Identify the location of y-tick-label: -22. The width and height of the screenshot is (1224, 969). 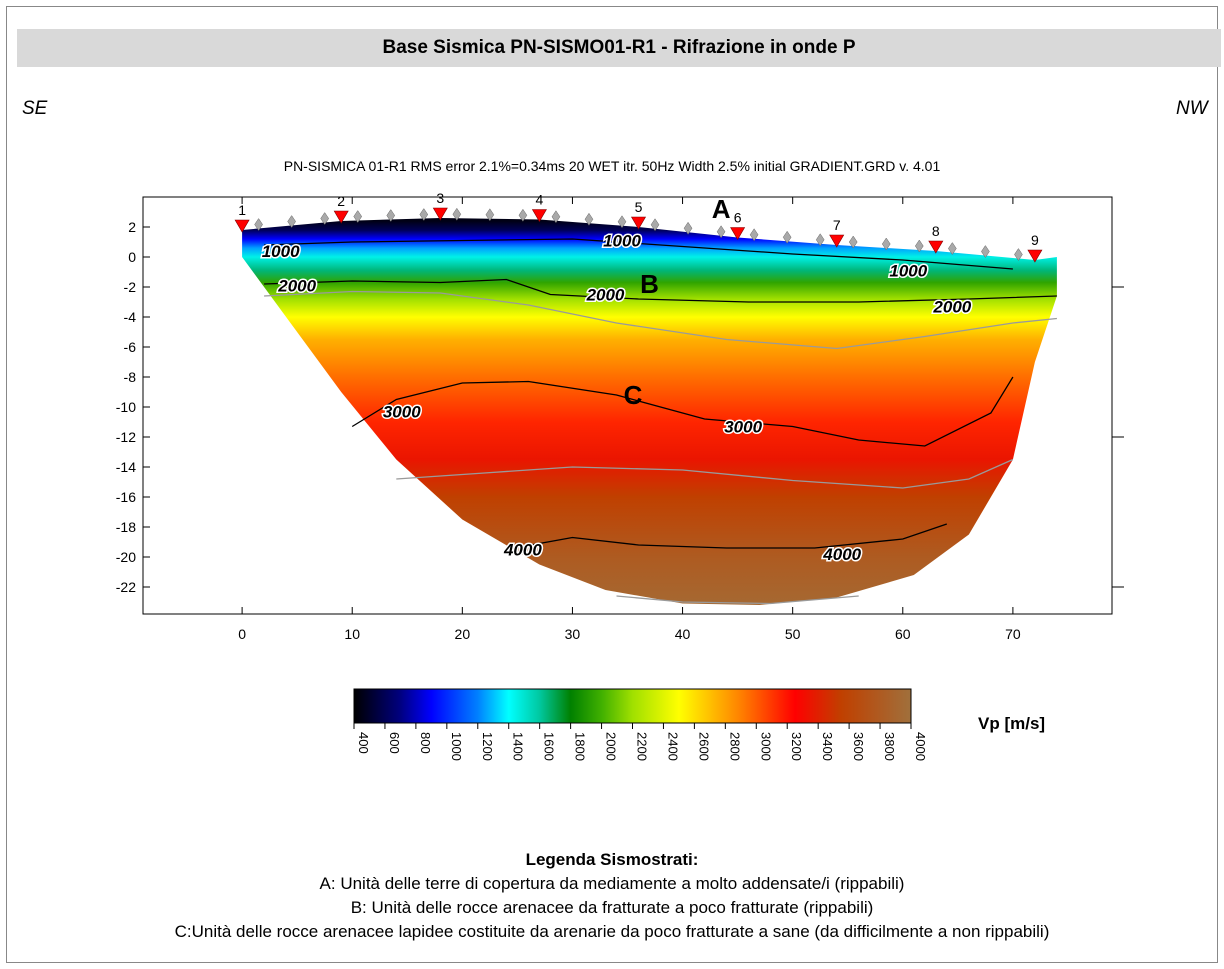
(126, 587).